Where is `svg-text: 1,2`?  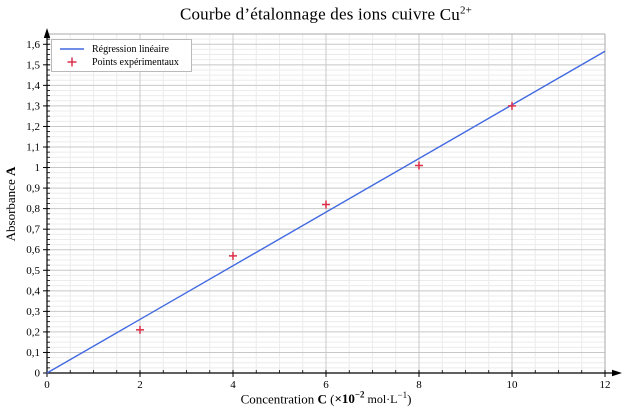
svg-text: 1,2 is located at coordinates (33, 127).